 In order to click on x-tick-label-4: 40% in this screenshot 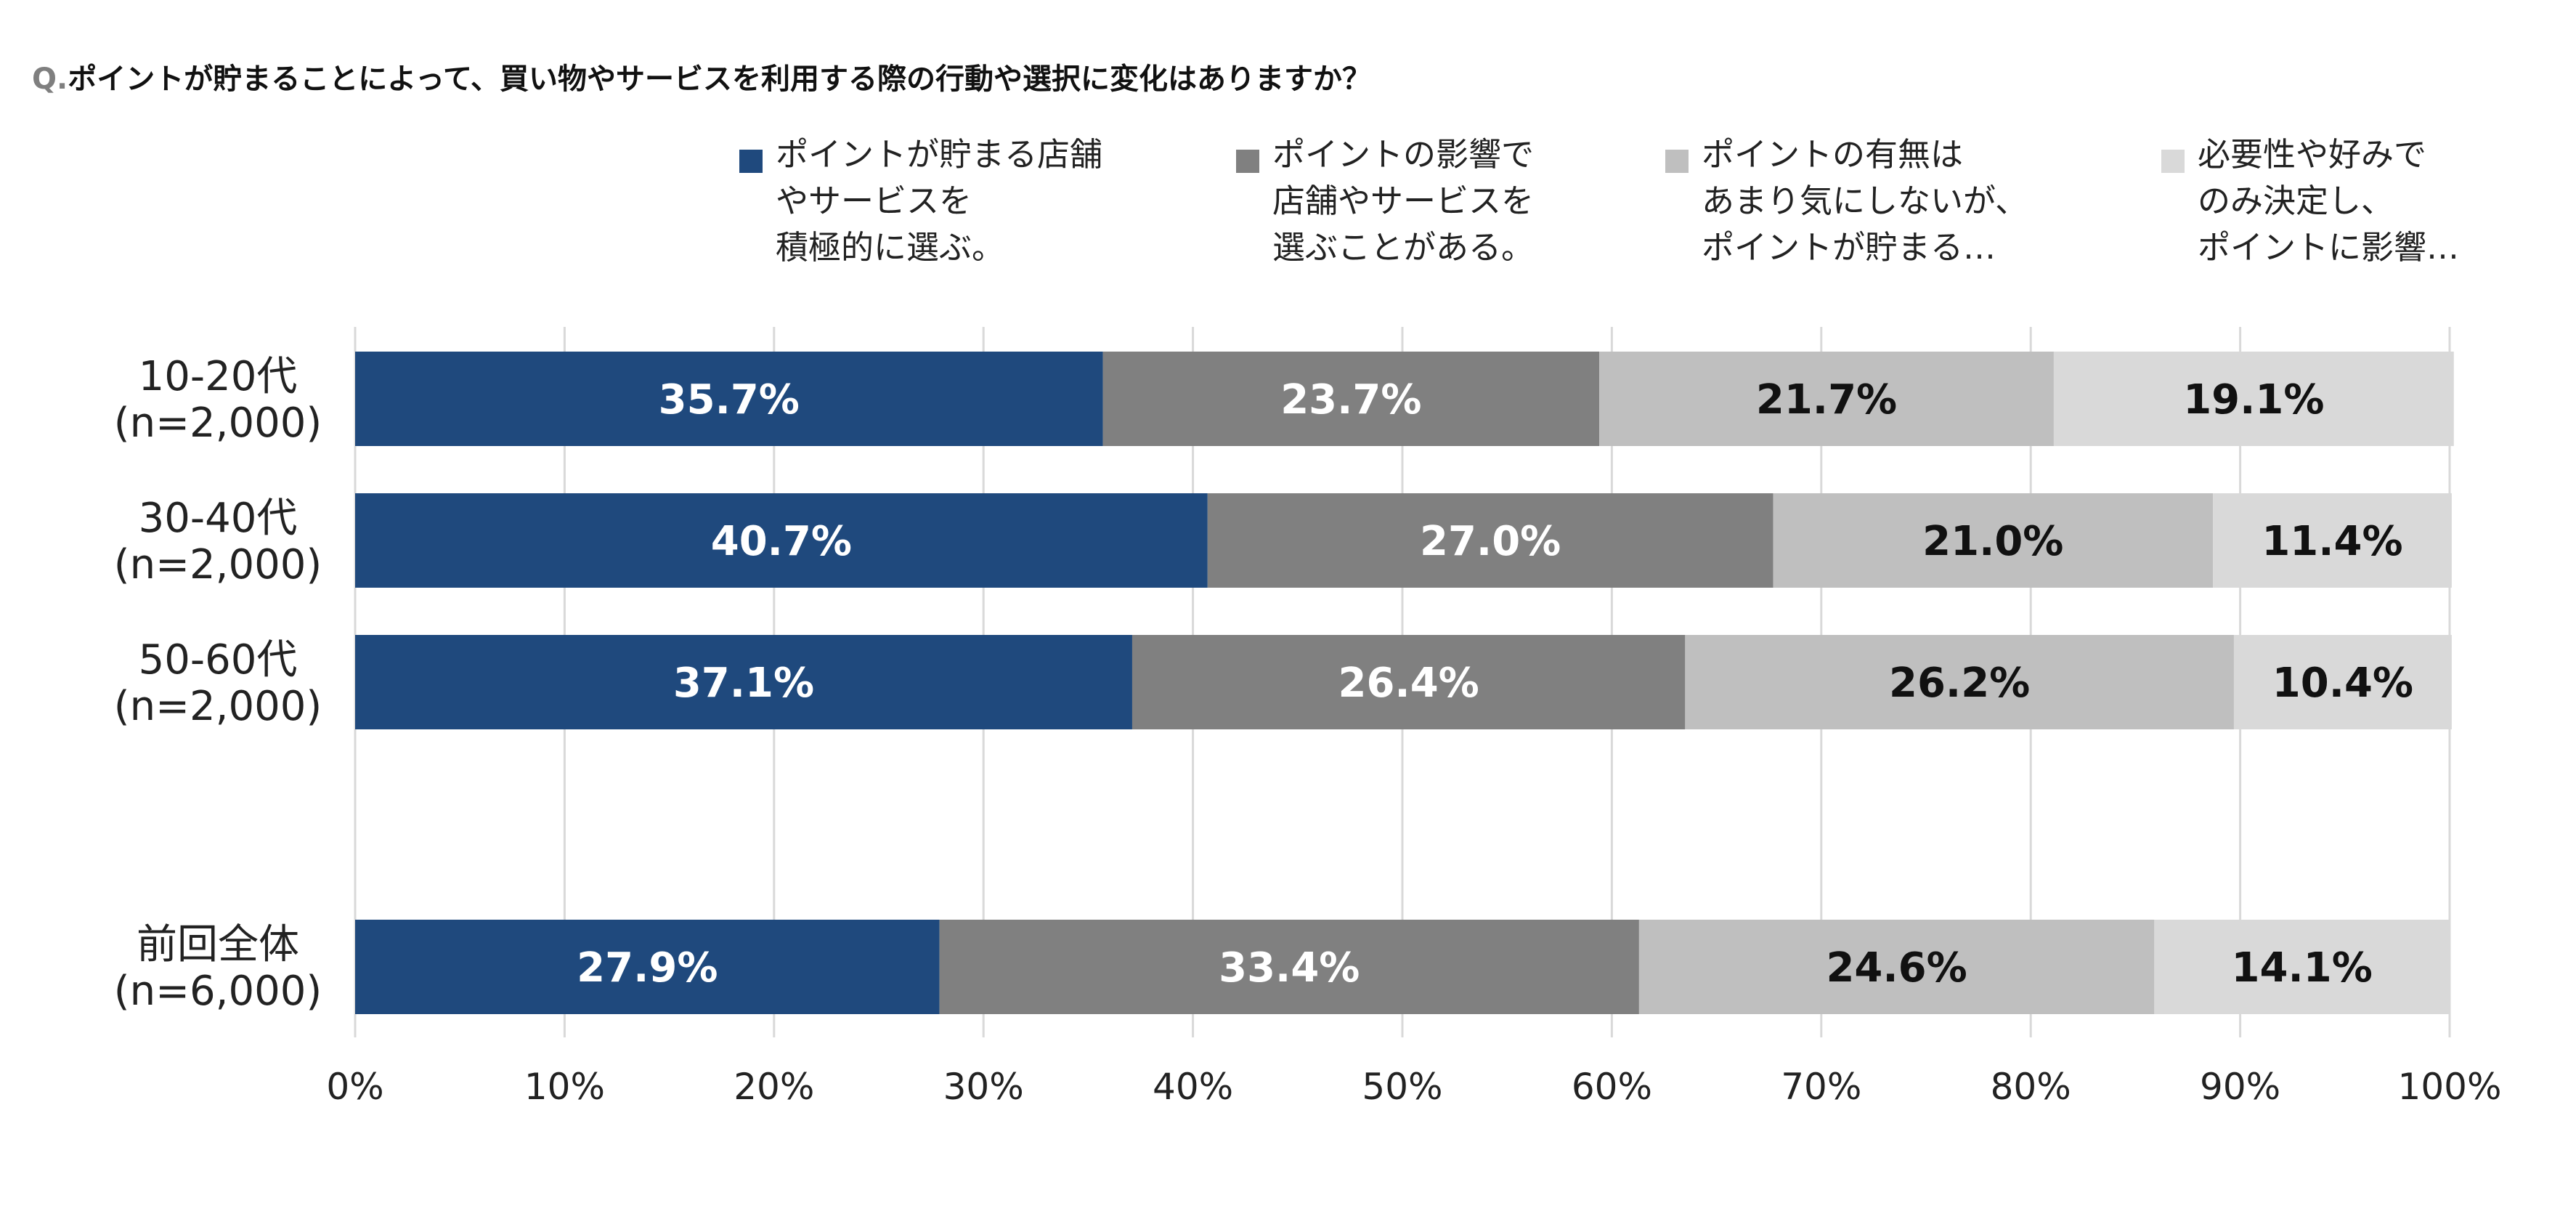, I will do `click(1193, 1087)`.